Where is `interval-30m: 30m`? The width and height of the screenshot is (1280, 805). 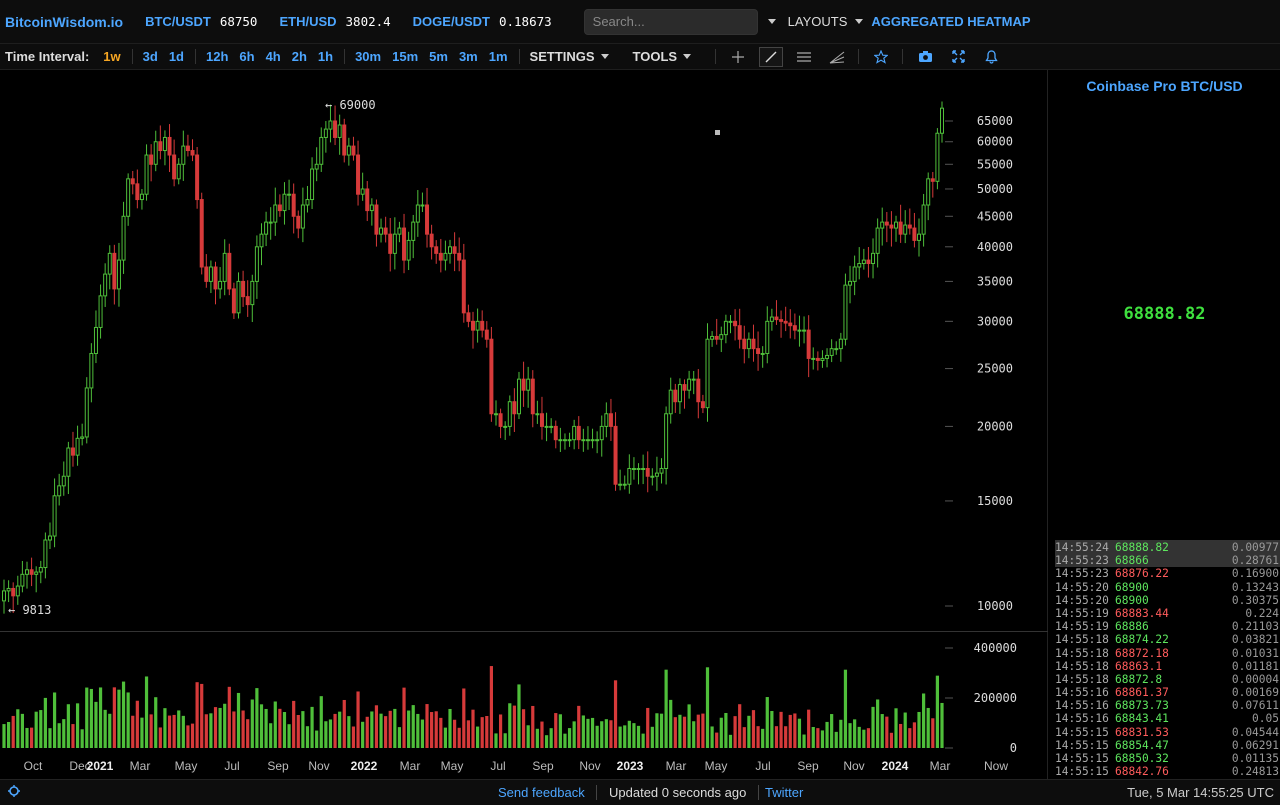
interval-30m: 30m is located at coordinates (368, 56).